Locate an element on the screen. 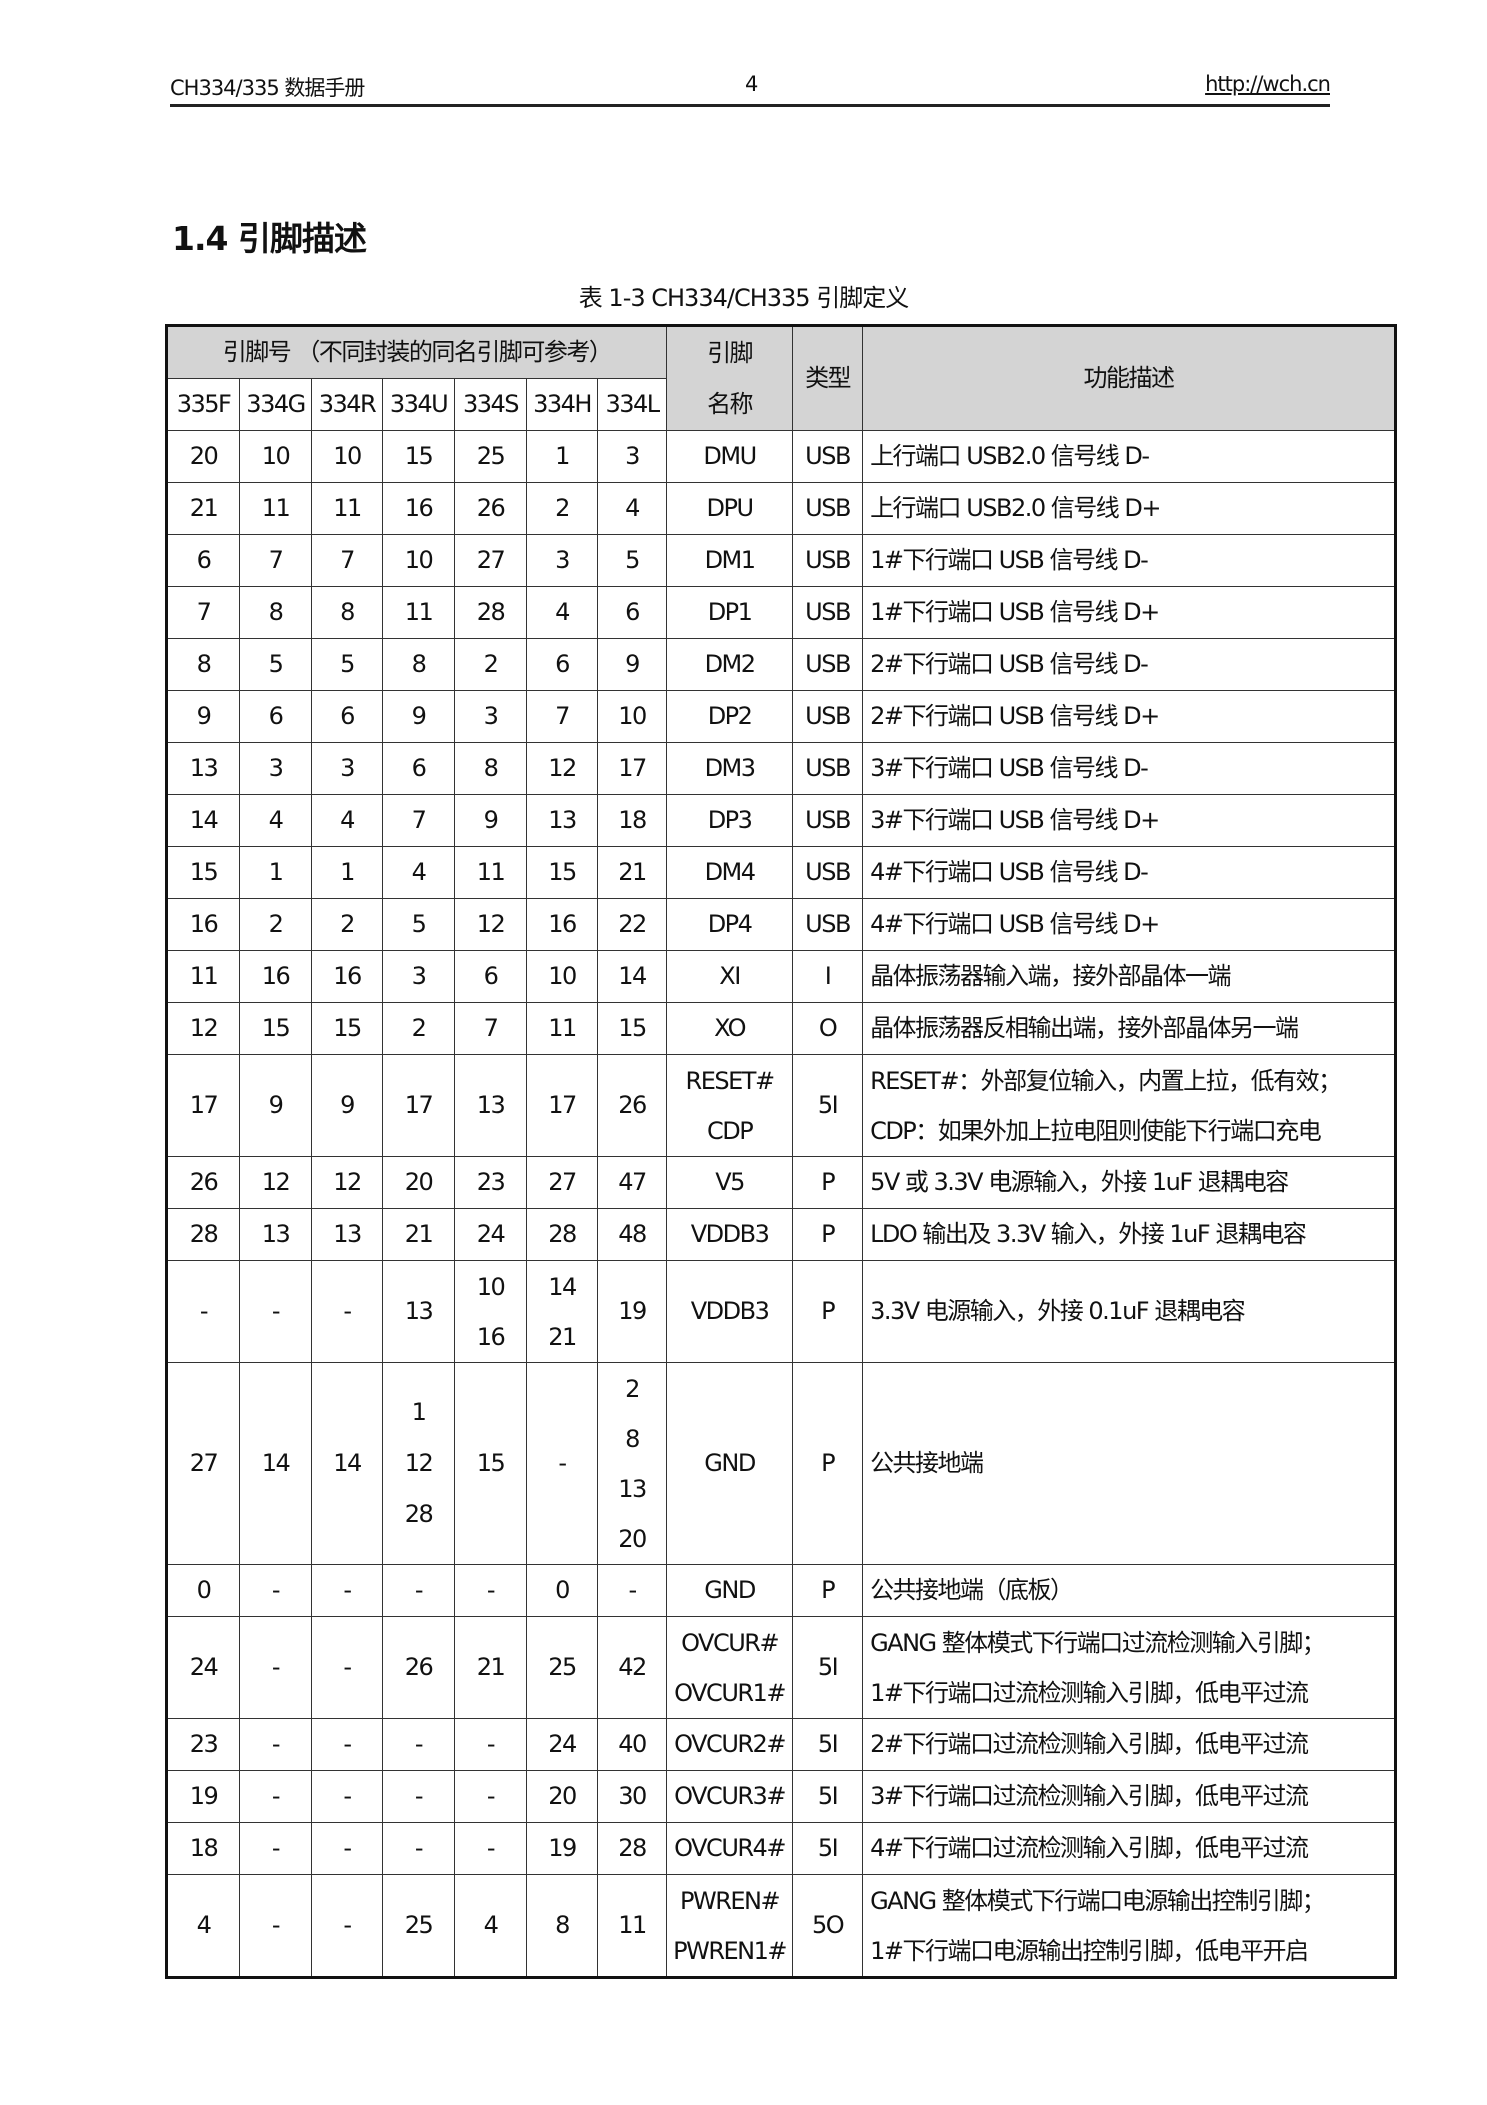 This screenshot has width=1487, height=2105. table-row: 23- - - -24 40 OVCUR2# 5I 2#下行端口过流检测输入引脚，低电平过流 is located at coordinates (781, 1744).